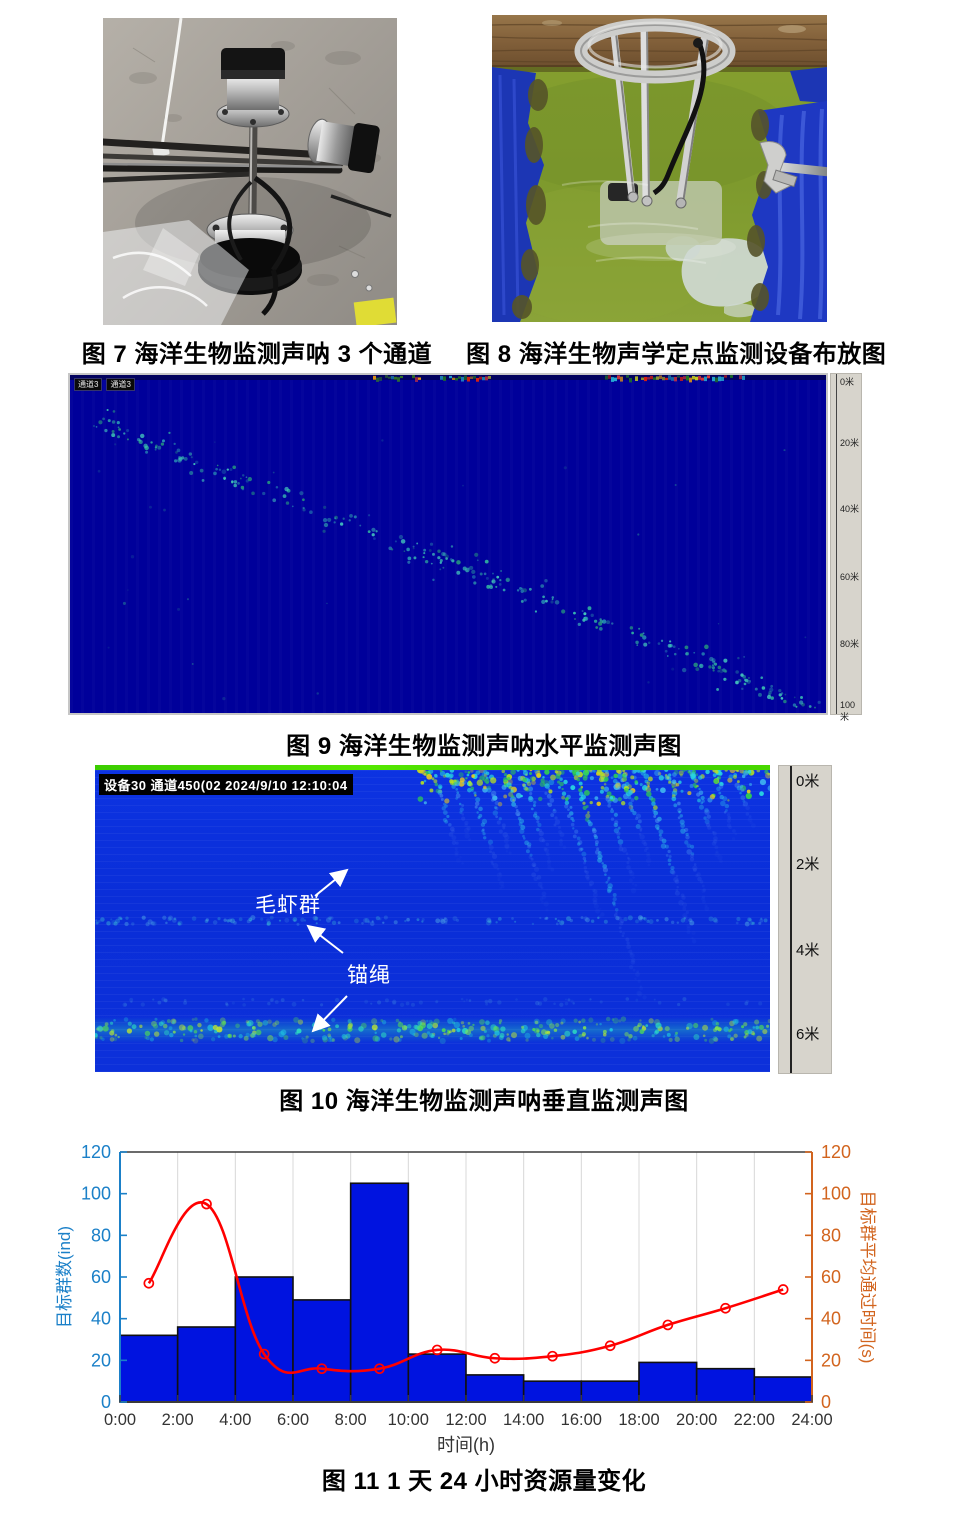  Describe the element at coordinates (831, 1360) in the screenshot. I see `right-tick-label: 20` at that location.